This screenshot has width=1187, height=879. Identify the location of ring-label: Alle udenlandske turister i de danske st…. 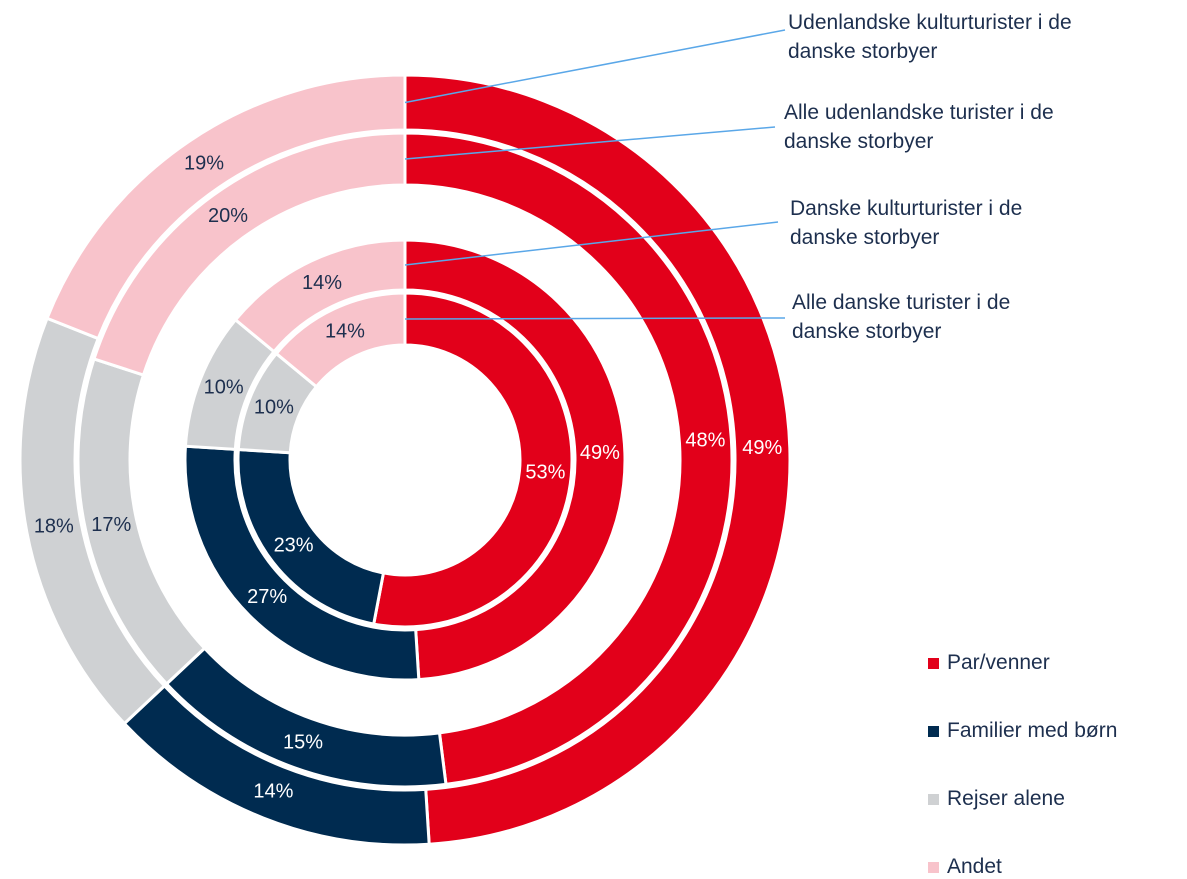
(919, 127).